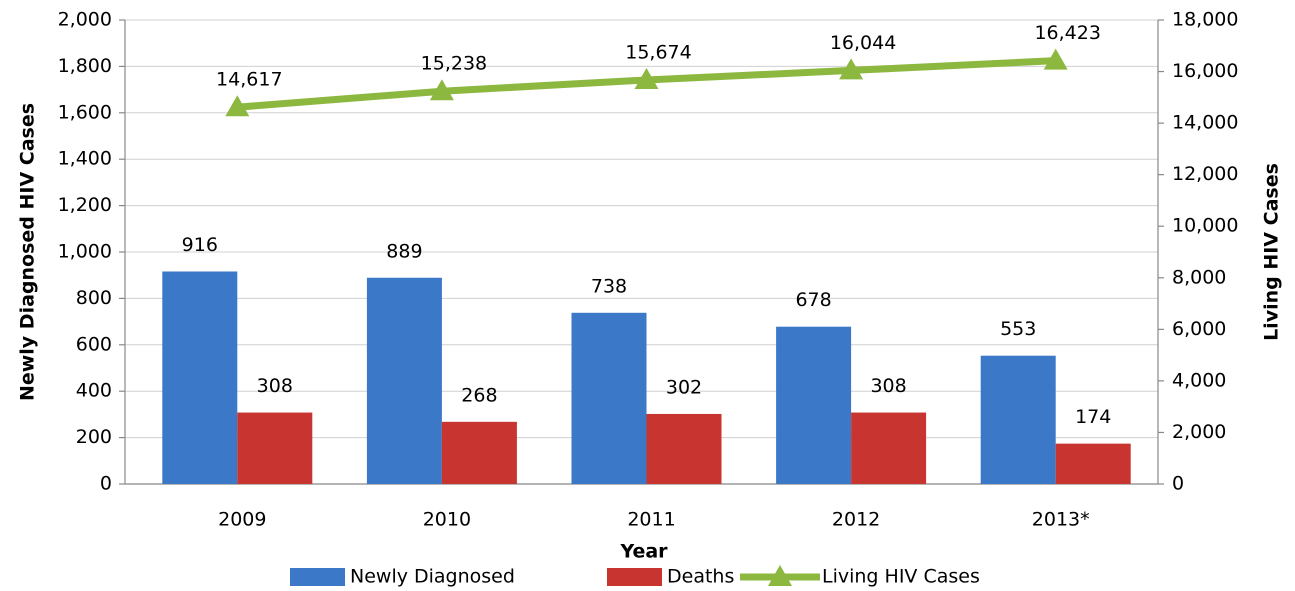 This screenshot has width=1295, height=591. I want to click on legend-label: Deaths, so click(700, 577).